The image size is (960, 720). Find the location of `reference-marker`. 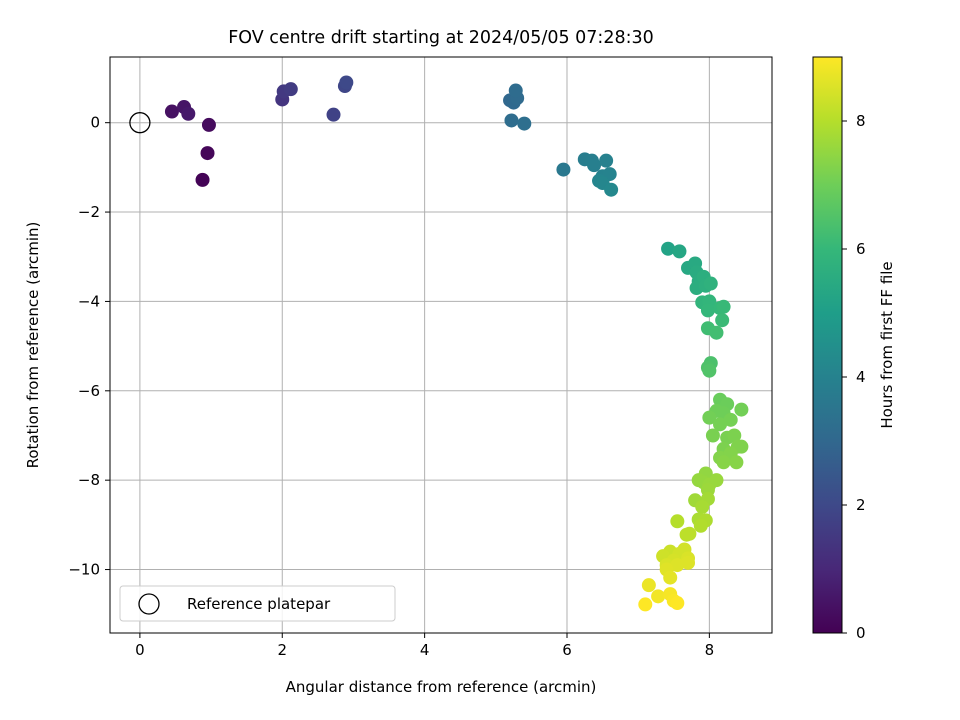

reference-marker is located at coordinates (140, 123).